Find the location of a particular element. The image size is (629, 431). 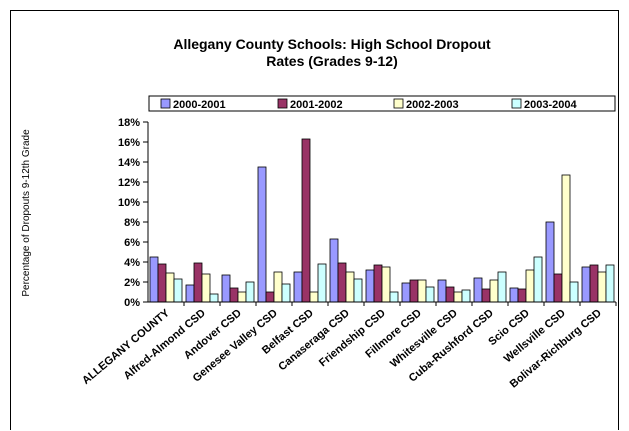

y-tick-label: 16% is located at coordinates (129, 143).